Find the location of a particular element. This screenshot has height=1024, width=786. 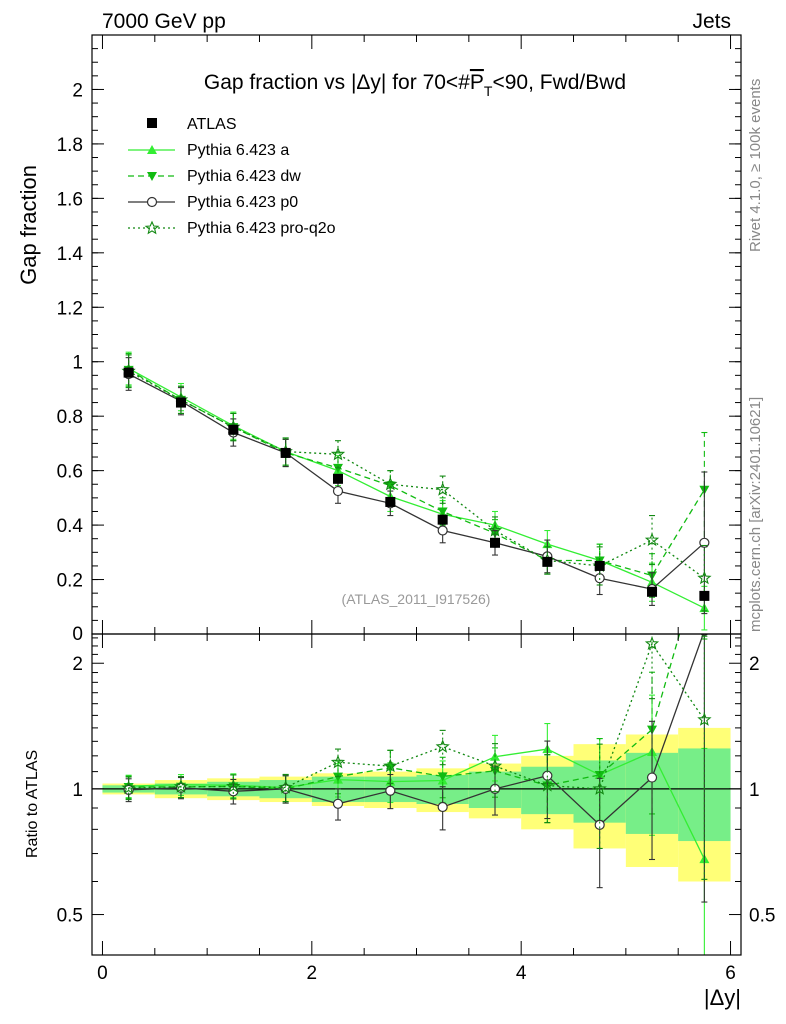

ratio-y-axis-label: Ratio to ATLAS is located at coordinates (32, 804).